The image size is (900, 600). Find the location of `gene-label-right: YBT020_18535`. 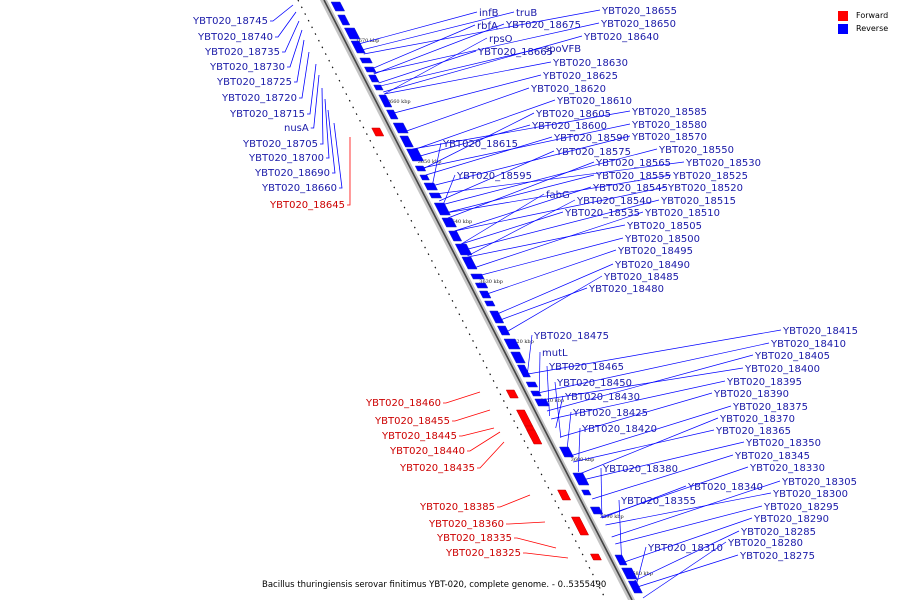

gene-label-right: YBT020_18535 is located at coordinates (602, 213).